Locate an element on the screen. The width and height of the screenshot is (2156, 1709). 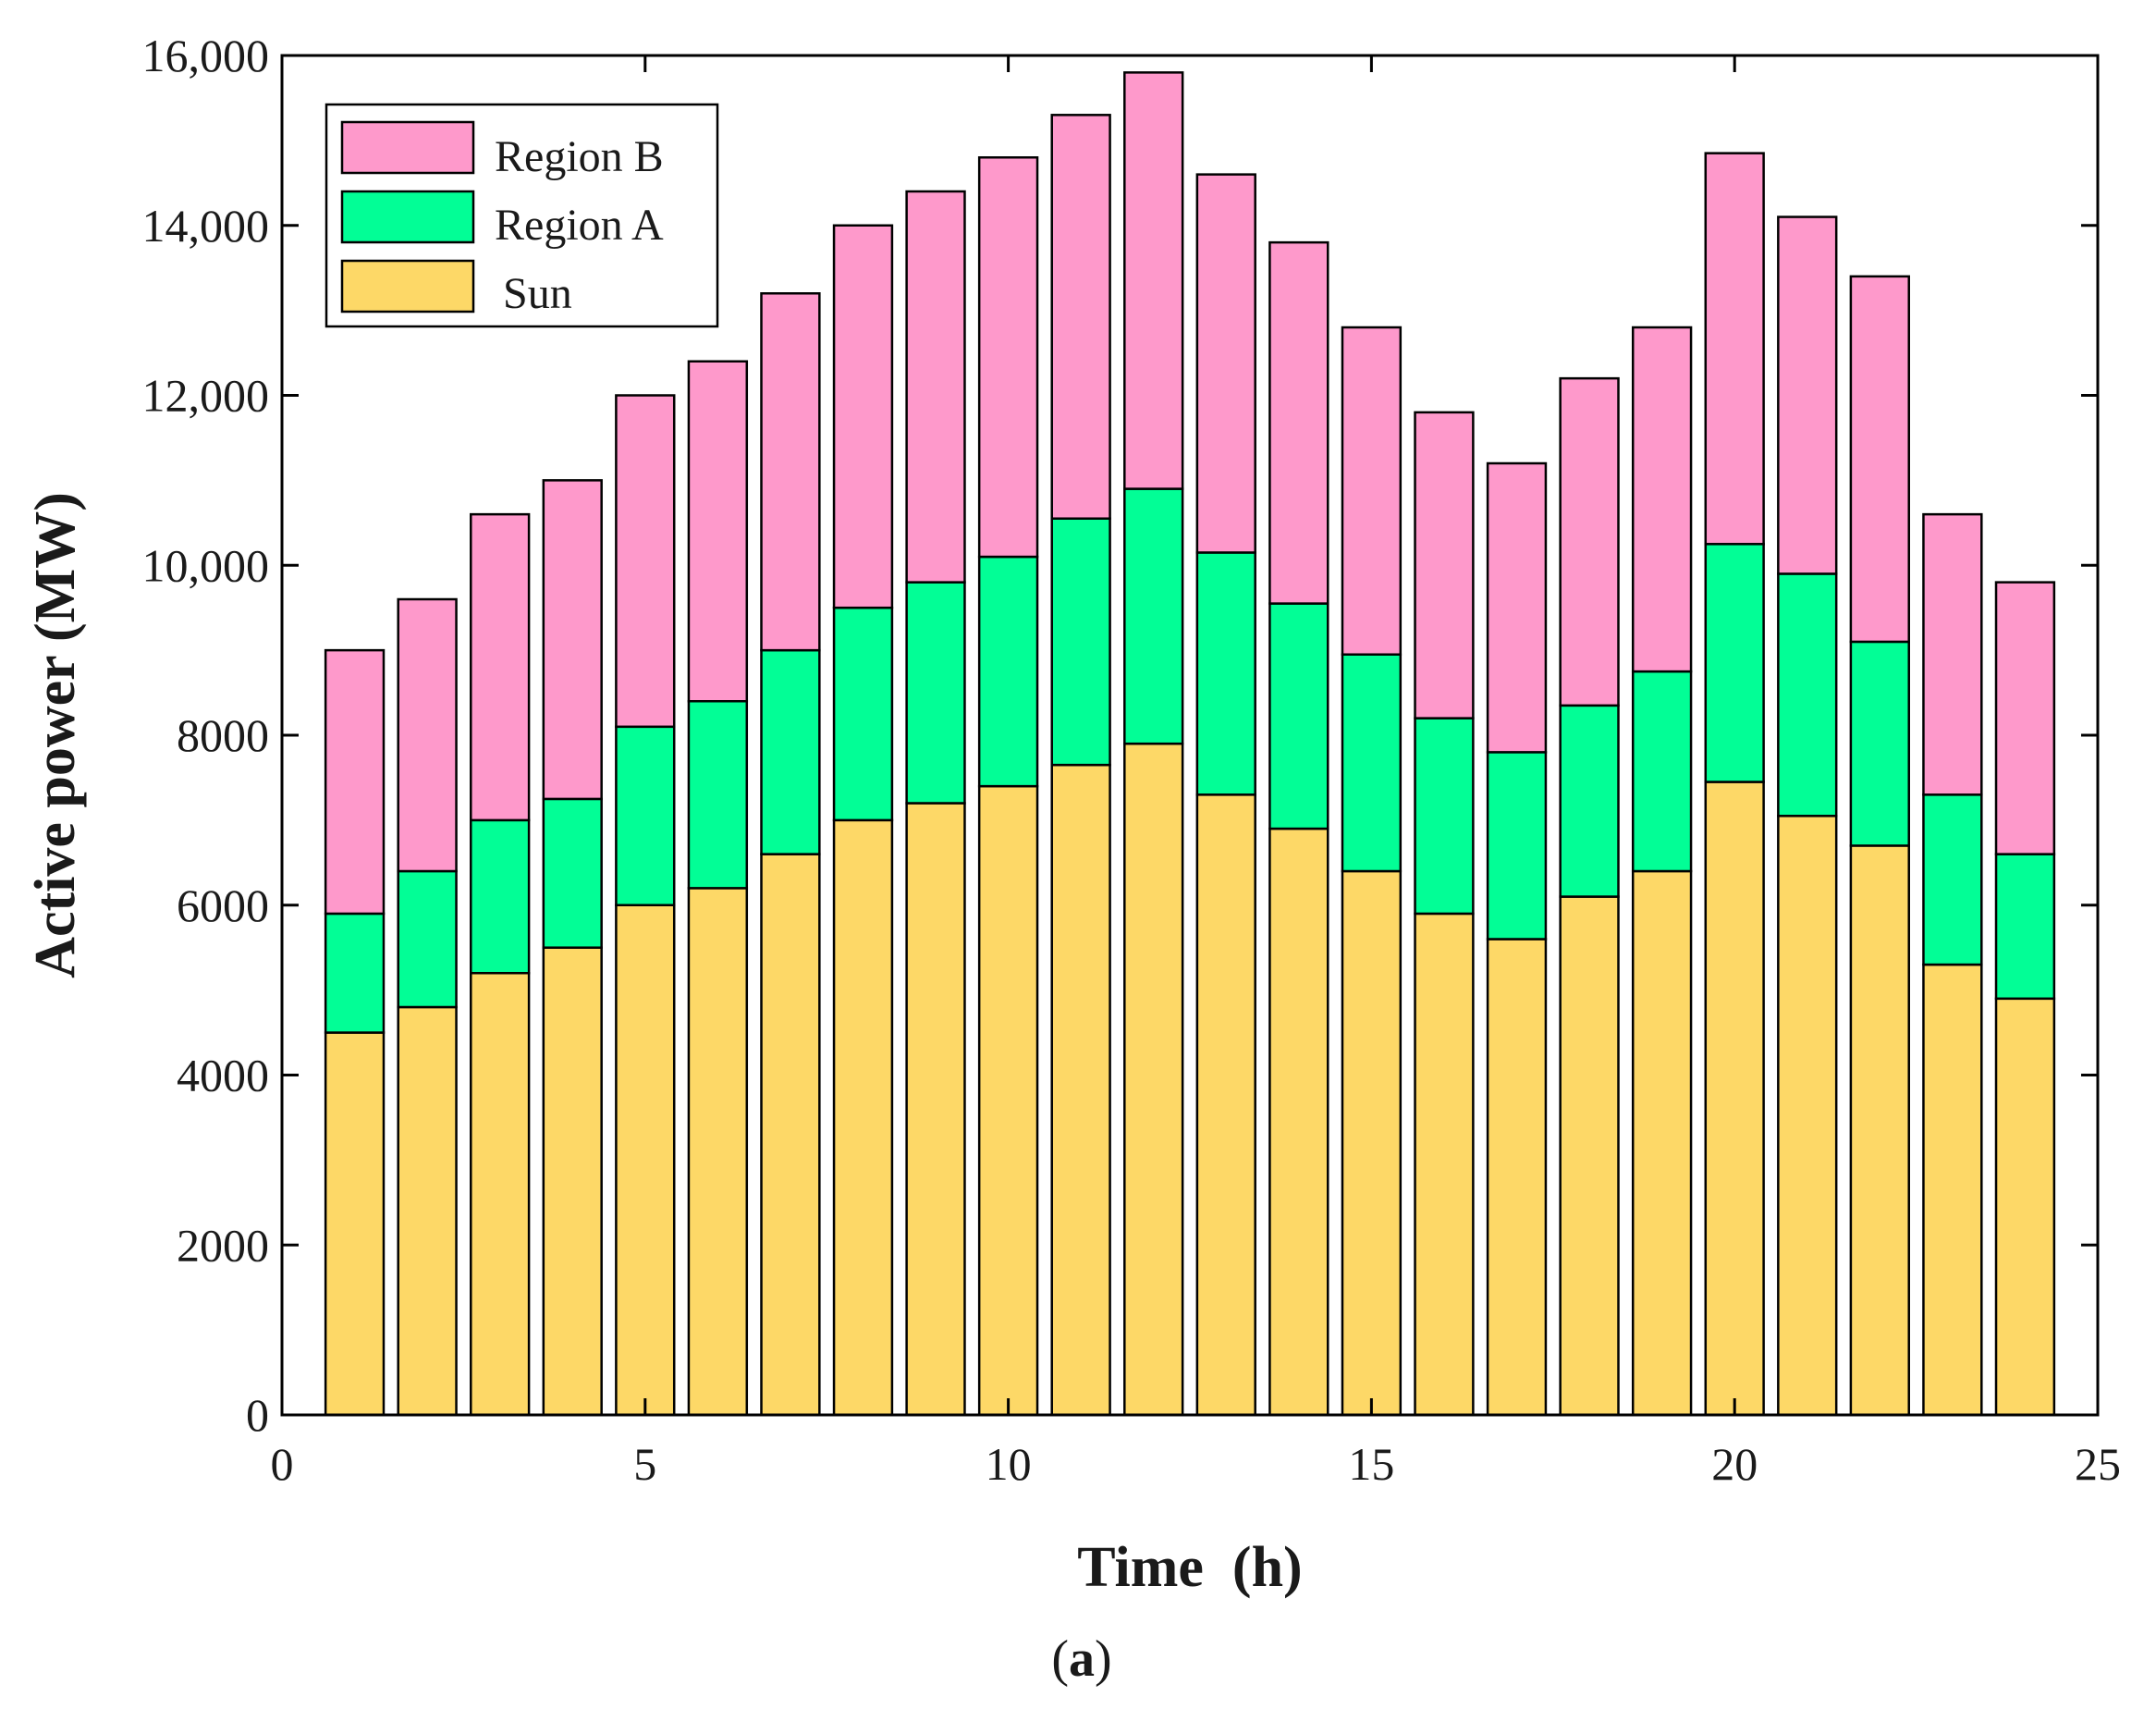
legend: Region B Region A Sun is located at coordinates (522, 216).